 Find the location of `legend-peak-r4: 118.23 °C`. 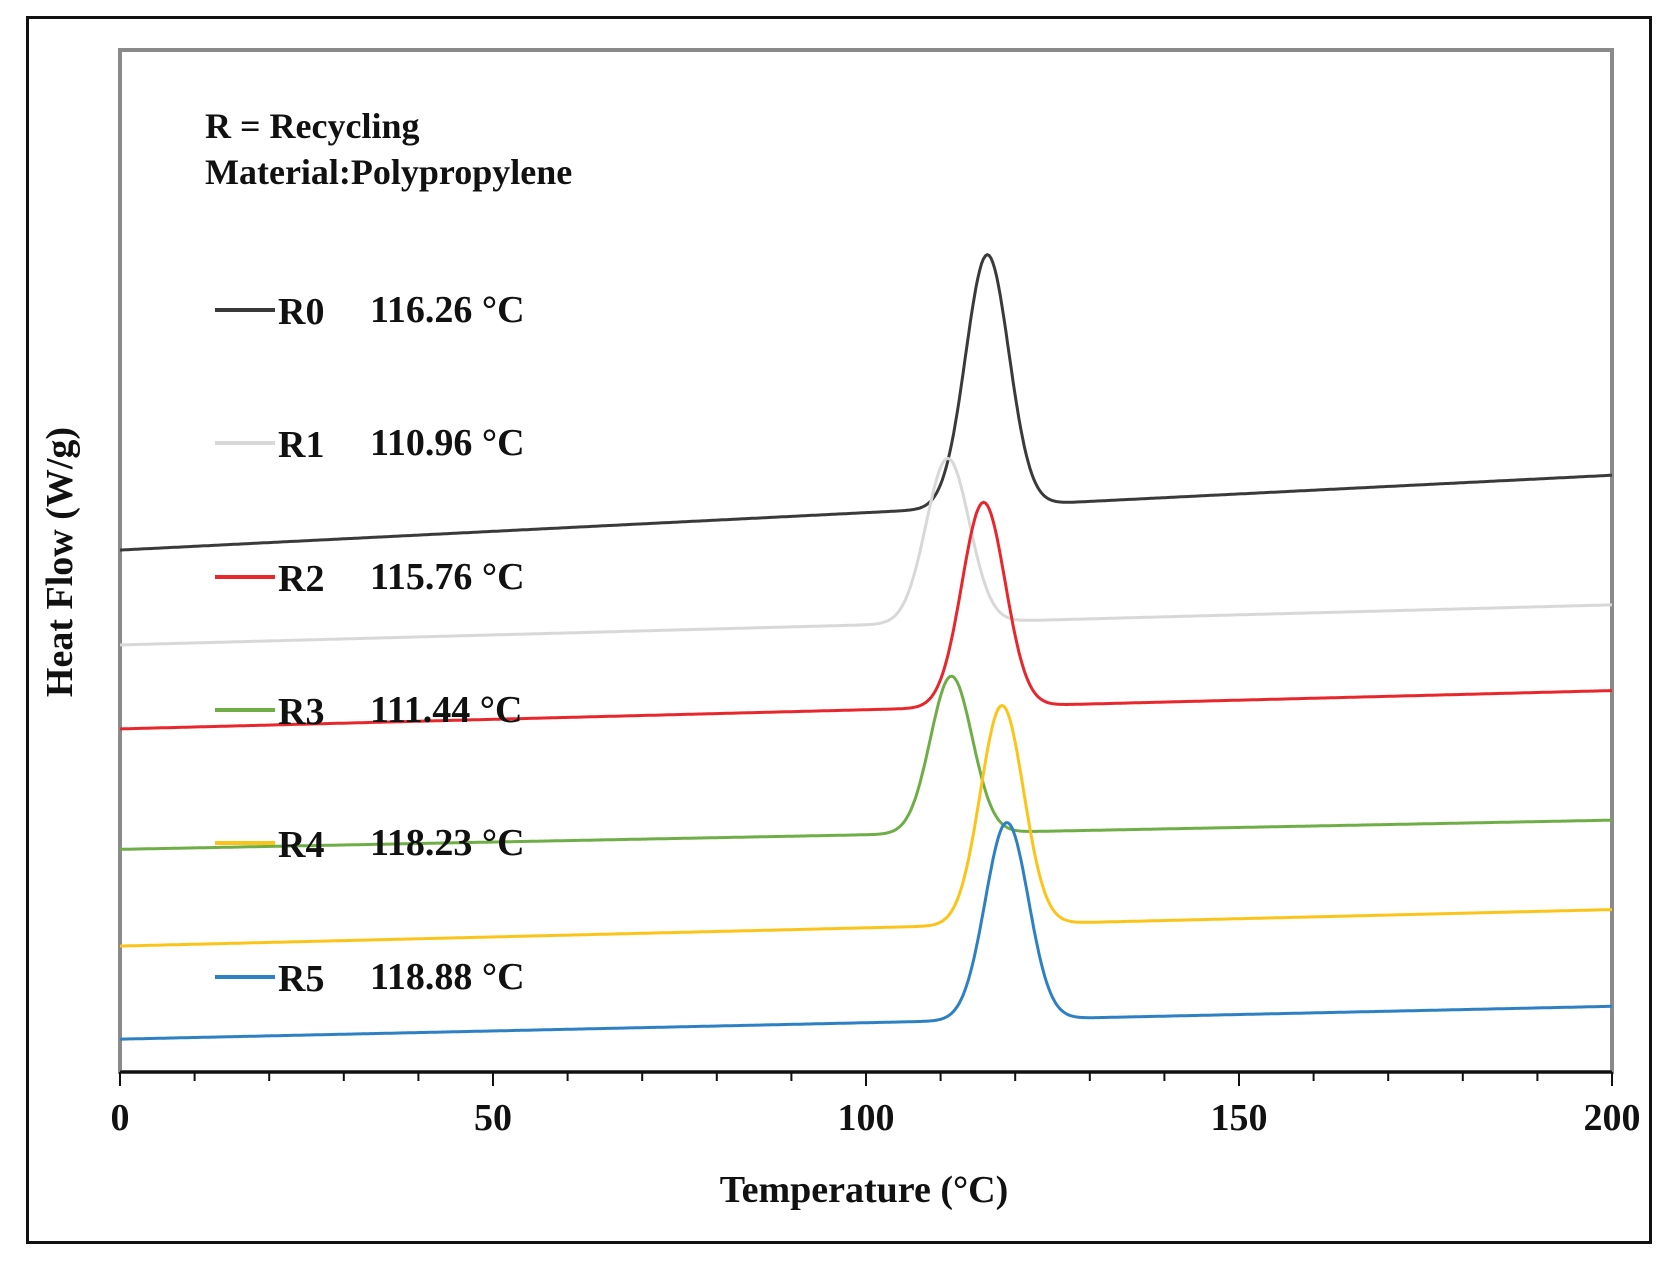

legend-peak-r4: 118.23 °C is located at coordinates (447, 843).